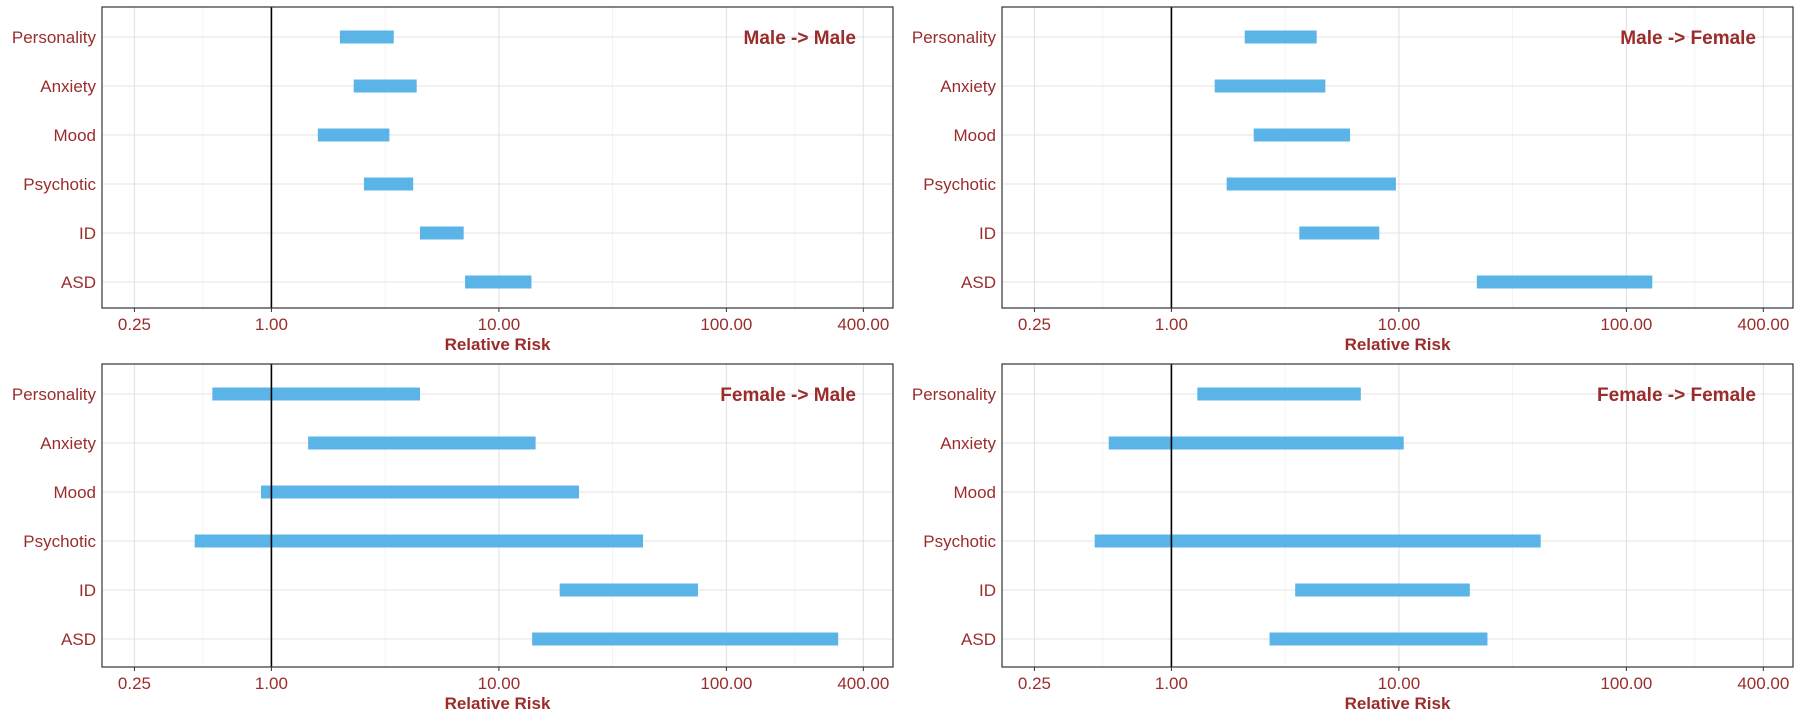  Describe the element at coordinates (1688, 38) in the screenshot. I see `panel-title: Male -> Female` at that location.